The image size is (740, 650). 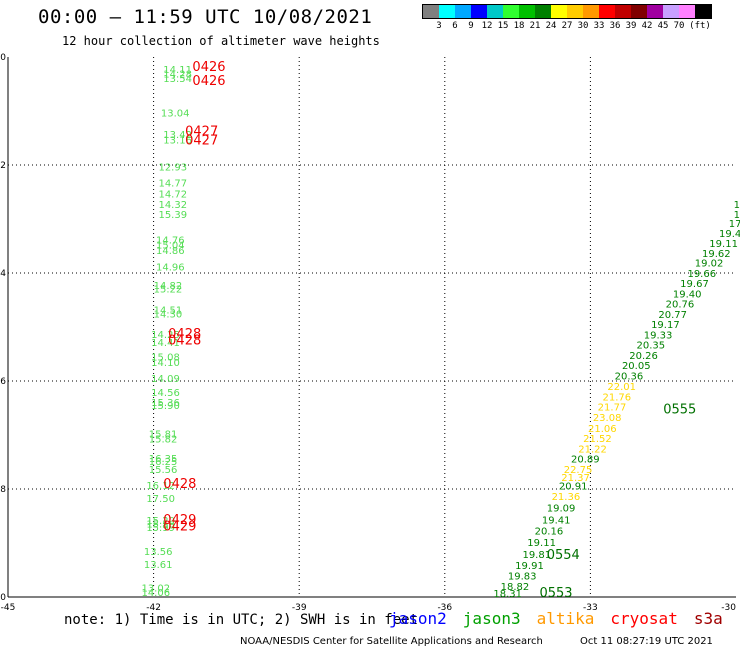 What do you see at coordinates (643, 356) in the screenshot?
I see `wave-height-value: 20.26` at bounding box center [643, 356].